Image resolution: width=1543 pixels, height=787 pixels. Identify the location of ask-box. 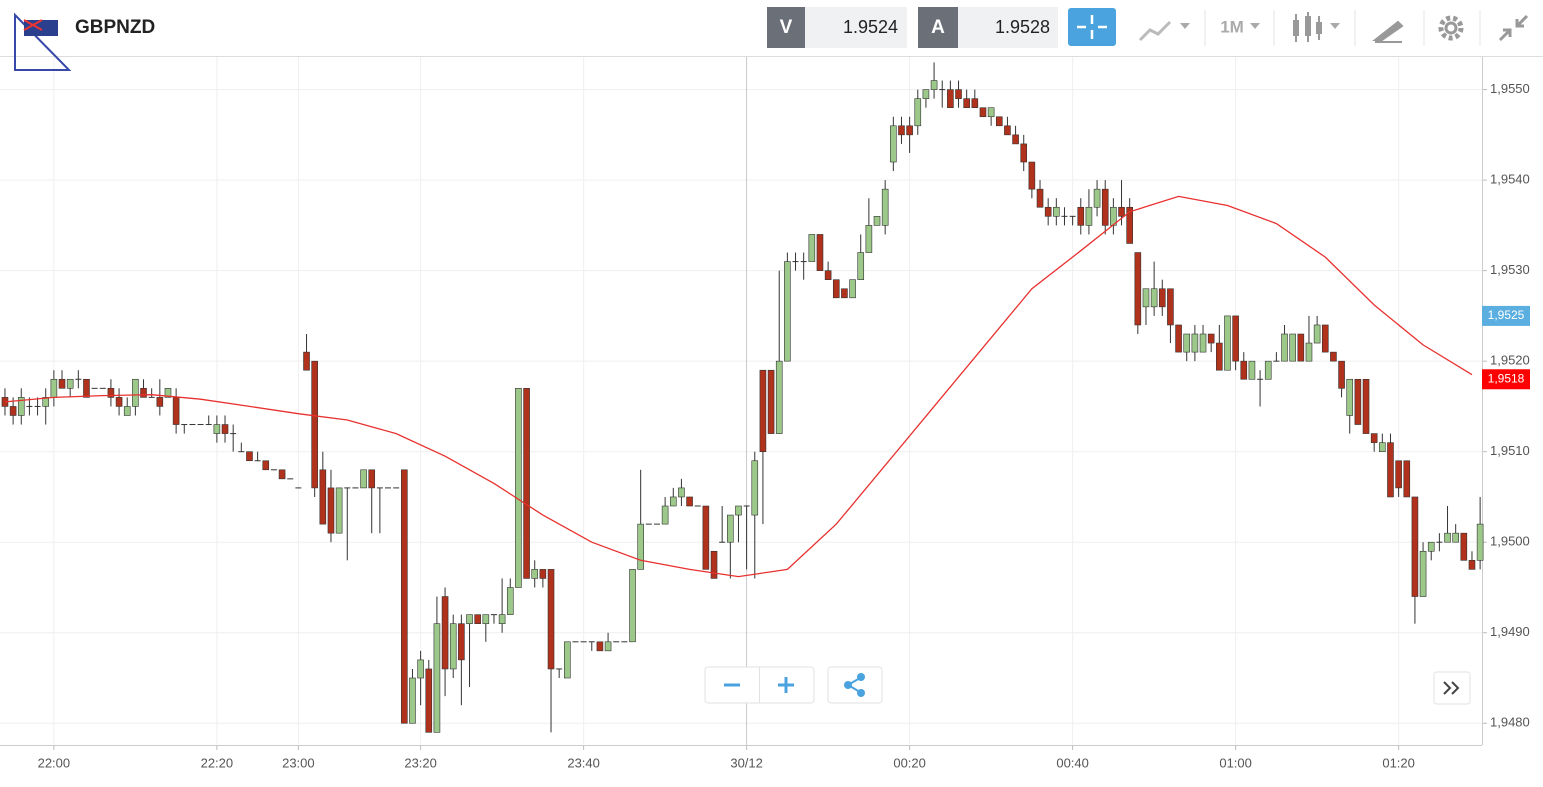
(1008, 27).